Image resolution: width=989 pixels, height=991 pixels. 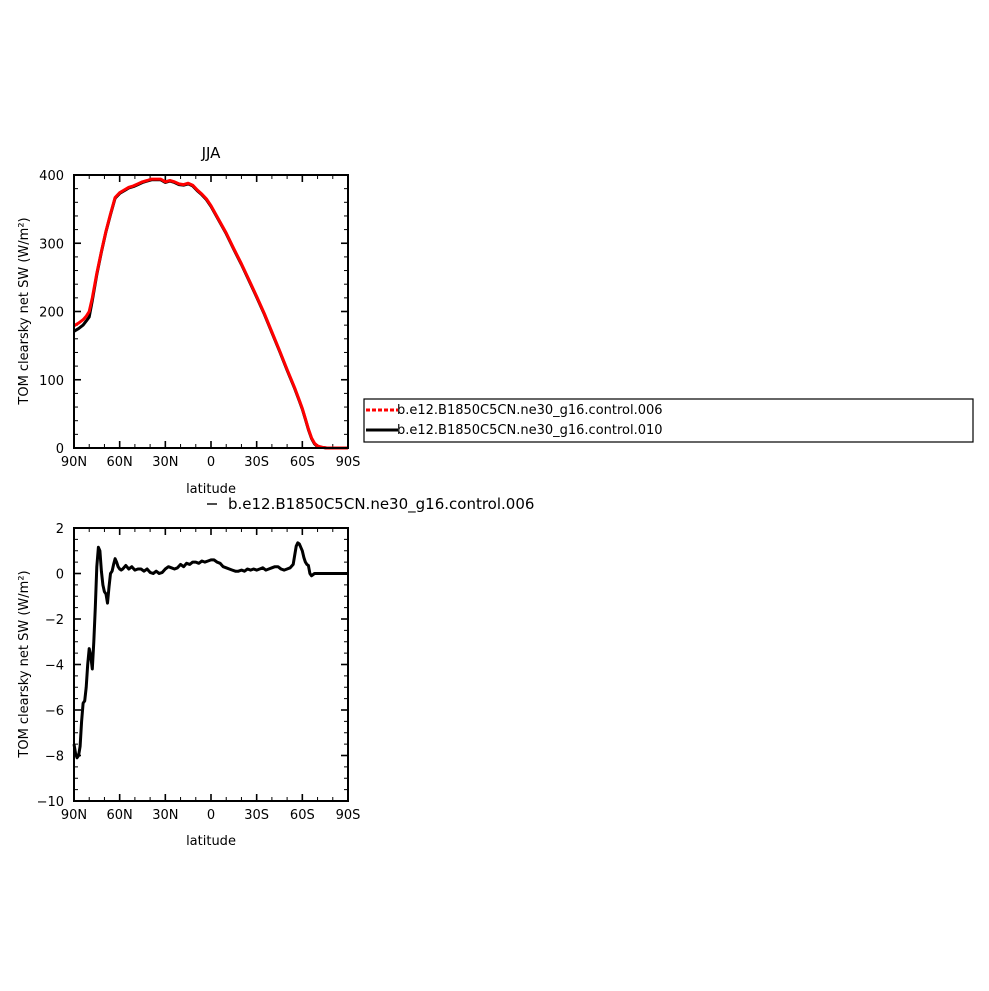 I want to click on bottom-axis-ticks: 90N 60N 30N 0 30S 60S 90S 2 0 −2 −4 −6 −8 −10, so click(x=199, y=672).